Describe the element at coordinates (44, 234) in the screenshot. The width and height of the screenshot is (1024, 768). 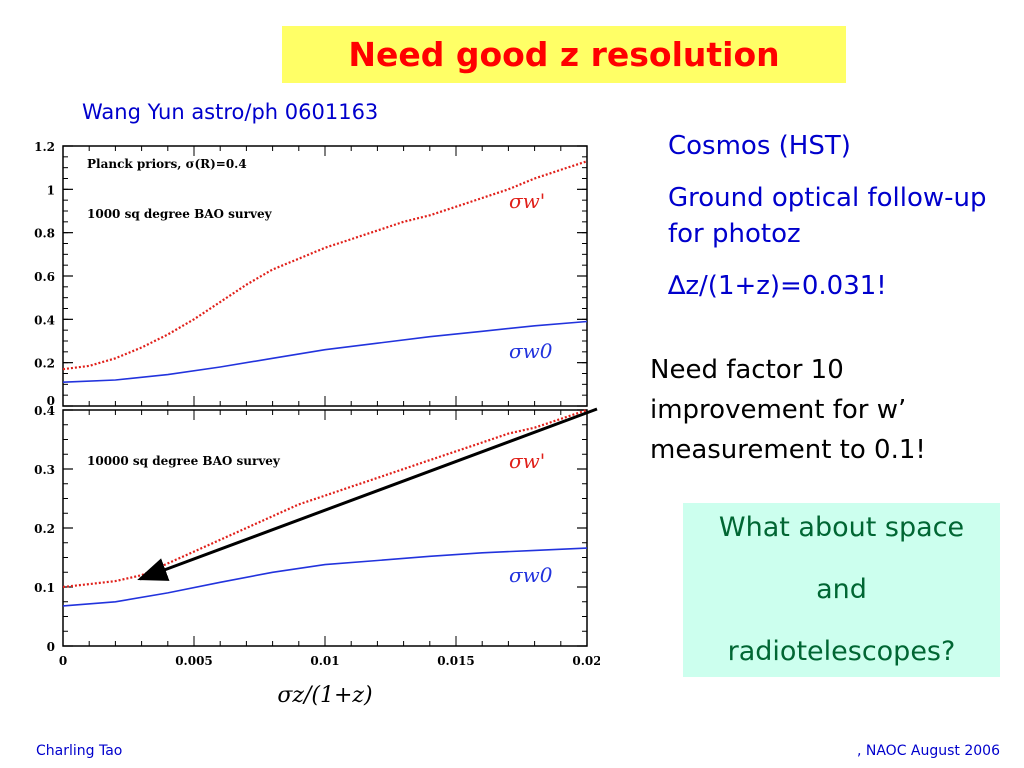
I see `y-tick-label: 0.8` at that location.